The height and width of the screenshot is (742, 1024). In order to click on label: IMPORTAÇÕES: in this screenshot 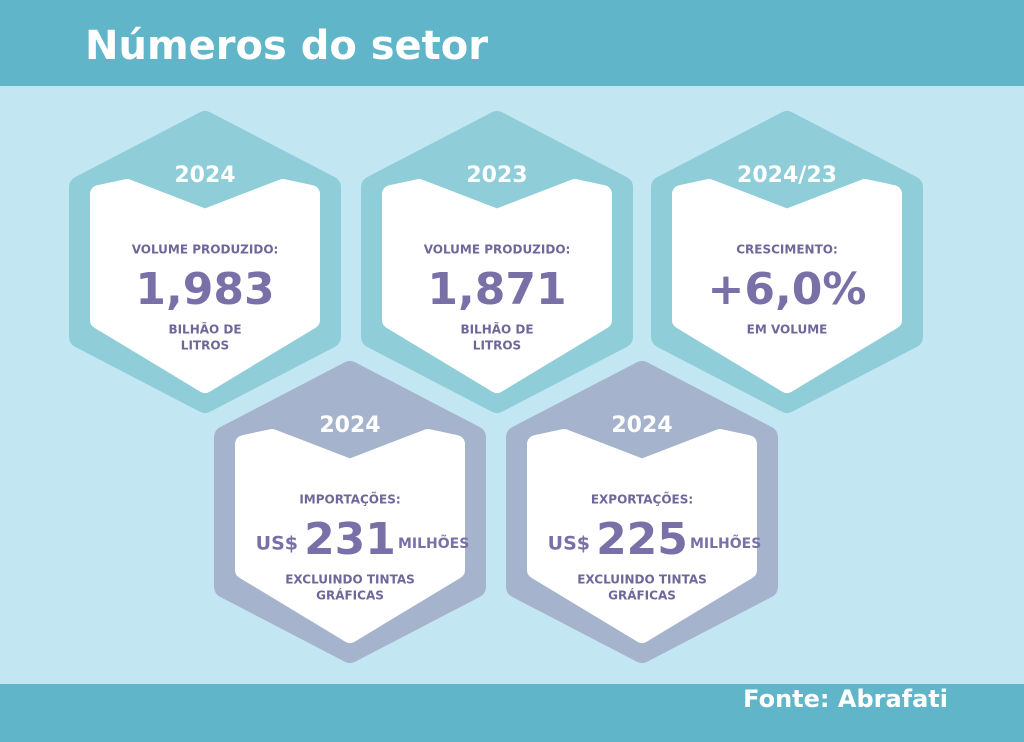, I will do `click(349, 499)`.